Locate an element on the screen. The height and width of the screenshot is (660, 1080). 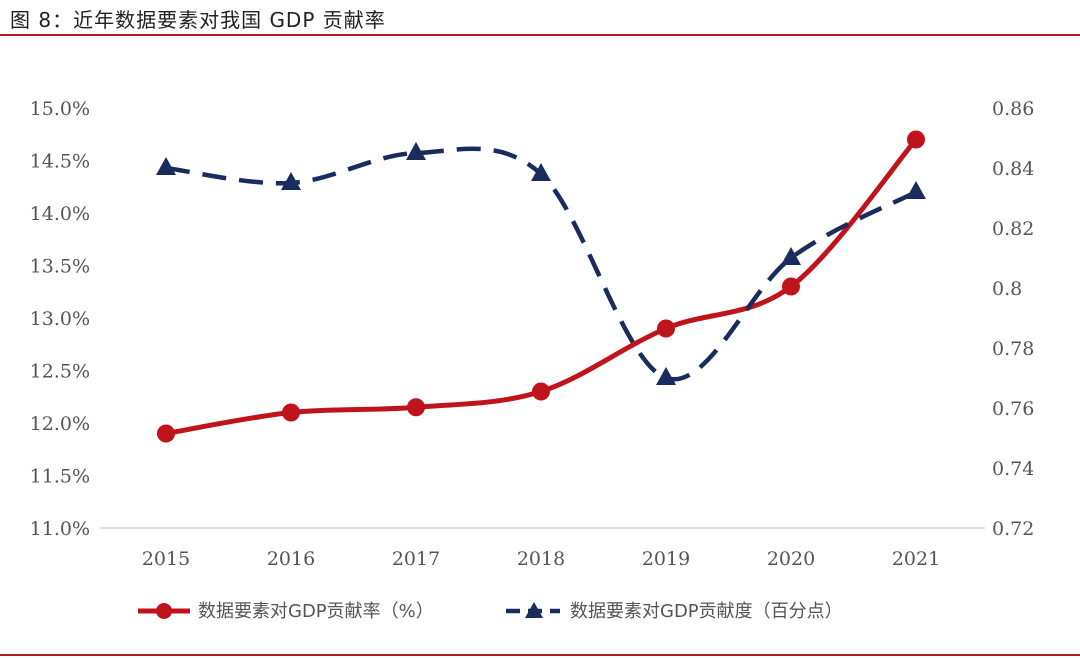
right-tick-label: 0.8 is located at coordinates (1007, 289).